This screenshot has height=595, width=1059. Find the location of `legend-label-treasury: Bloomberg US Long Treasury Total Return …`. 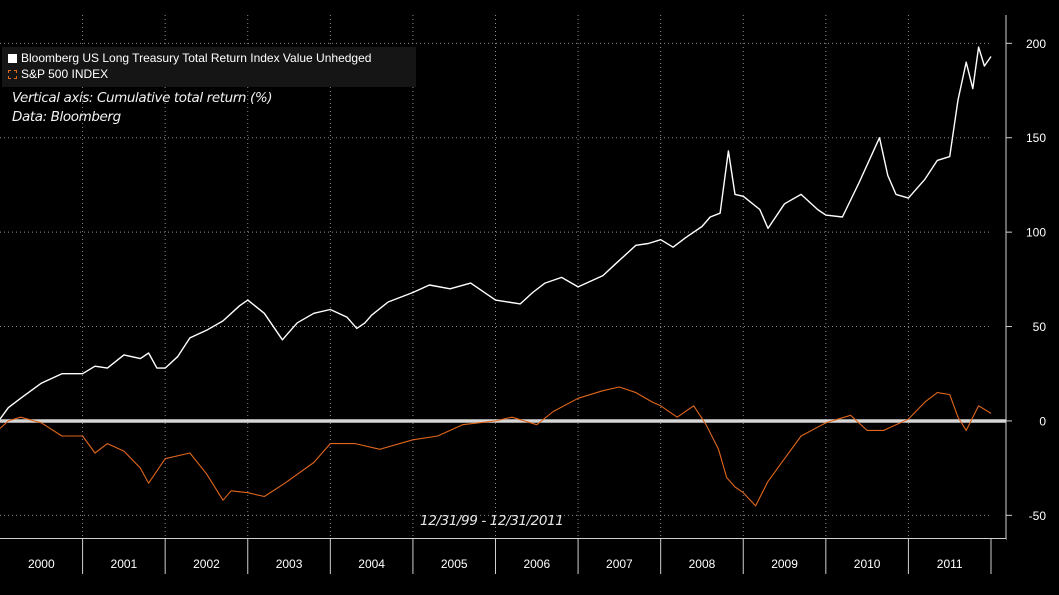

legend-label-treasury: Bloomberg US Long Treasury Total Return … is located at coordinates (196, 58).